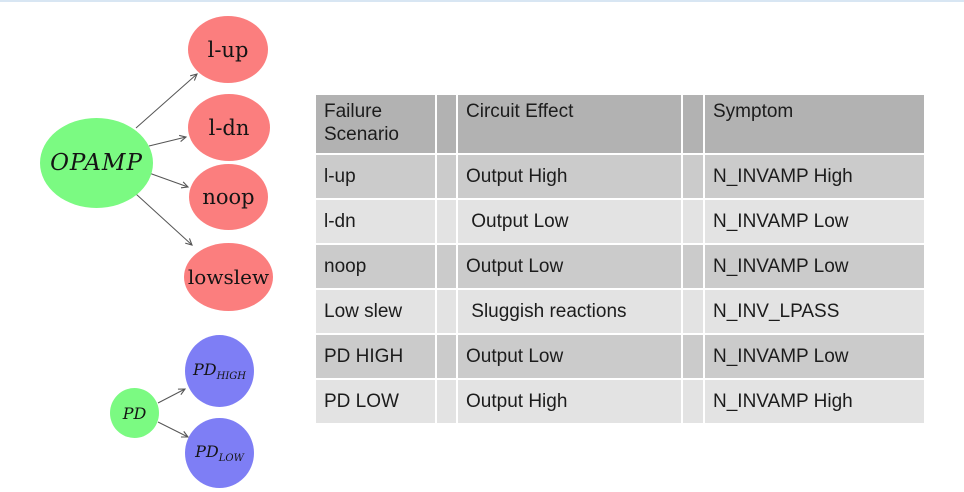  I want to click on cell-effect: Sluggish reactions, so click(569, 311).